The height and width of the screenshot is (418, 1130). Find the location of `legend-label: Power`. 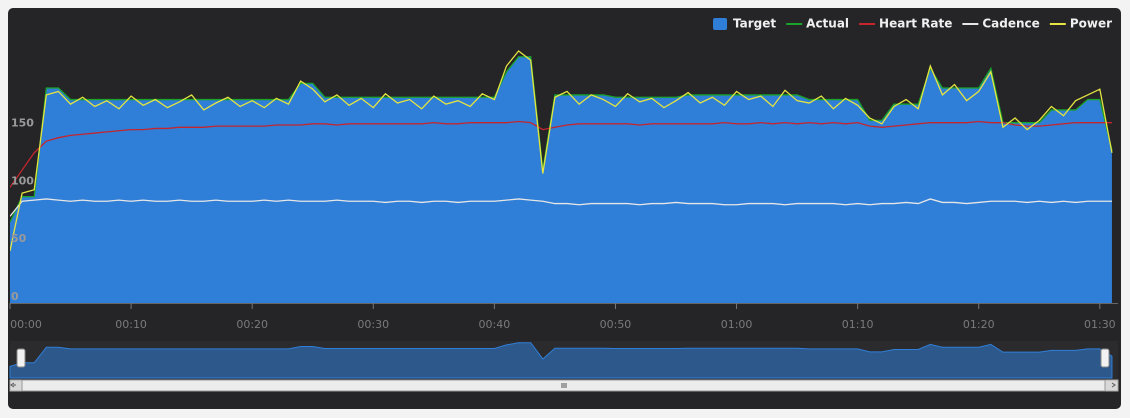

legend-label: Power is located at coordinates (1091, 24).